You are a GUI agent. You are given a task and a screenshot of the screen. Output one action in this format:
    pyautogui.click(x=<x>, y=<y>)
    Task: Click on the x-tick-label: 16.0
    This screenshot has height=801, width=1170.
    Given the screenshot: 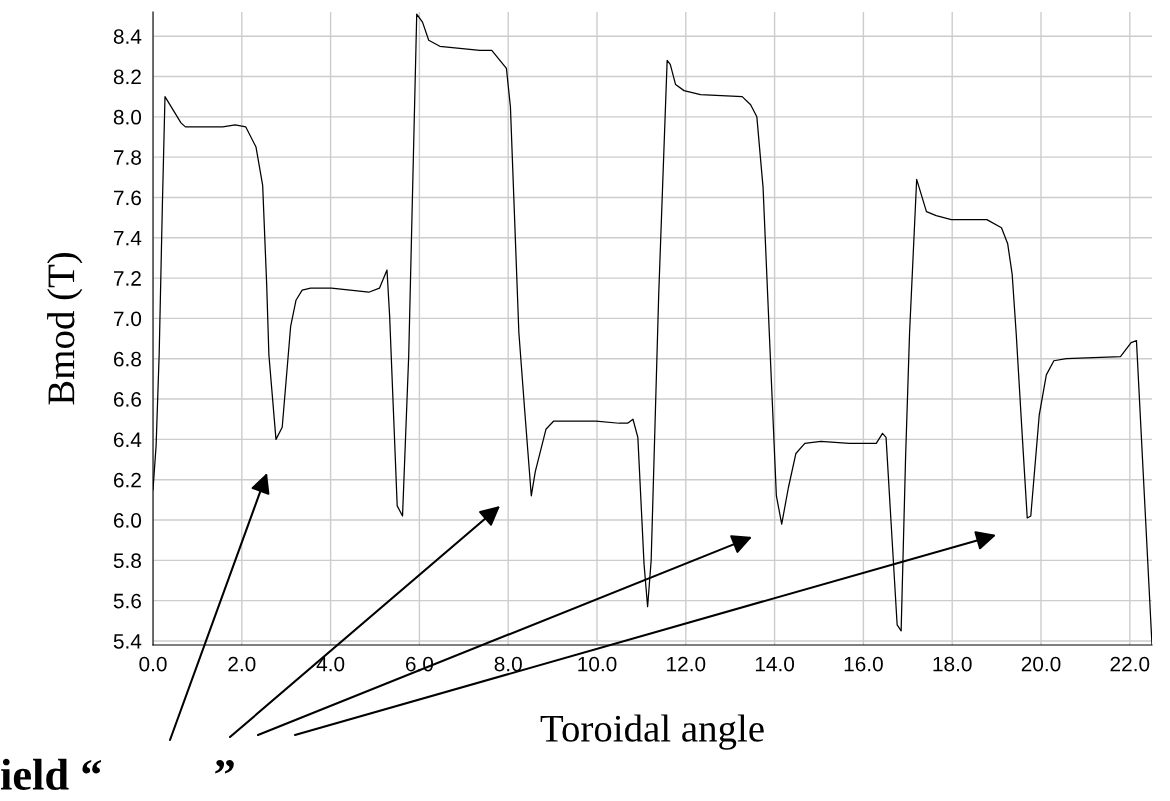 What is the action you would take?
    pyautogui.click(x=863, y=664)
    